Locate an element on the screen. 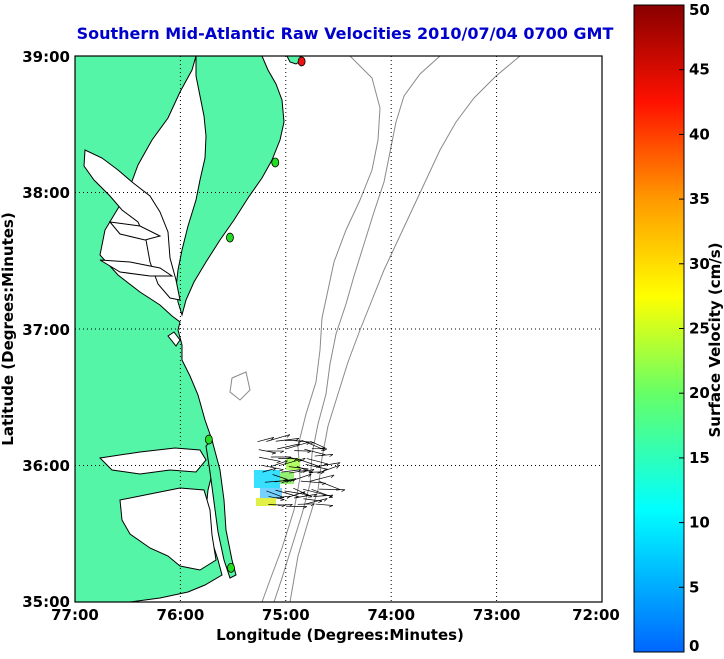 The height and width of the screenshot is (659, 724). x-tick-label: 72:00 is located at coordinates (596, 615).